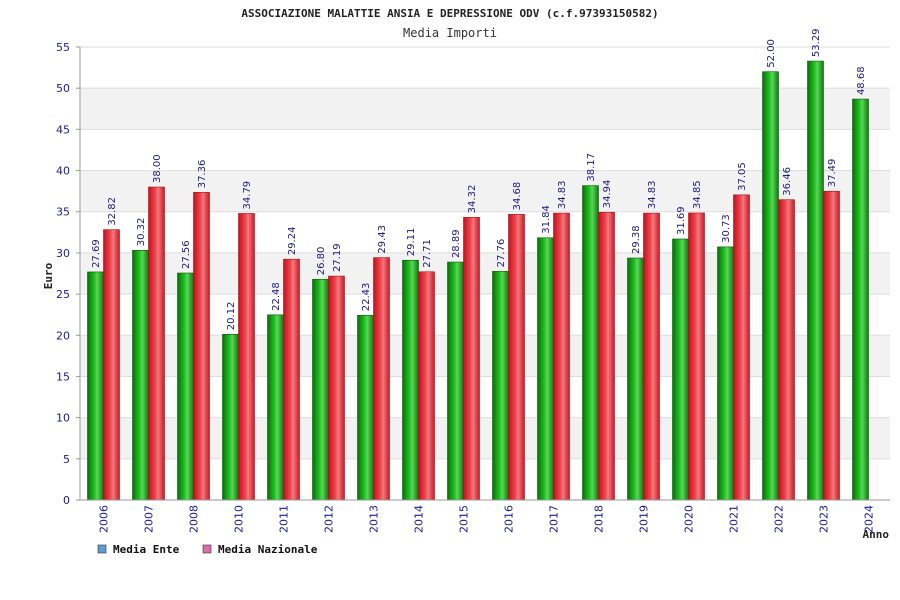 The image size is (900, 600). Describe the element at coordinates (607, 194) in the screenshot. I see `data-label: 34.94` at that location.